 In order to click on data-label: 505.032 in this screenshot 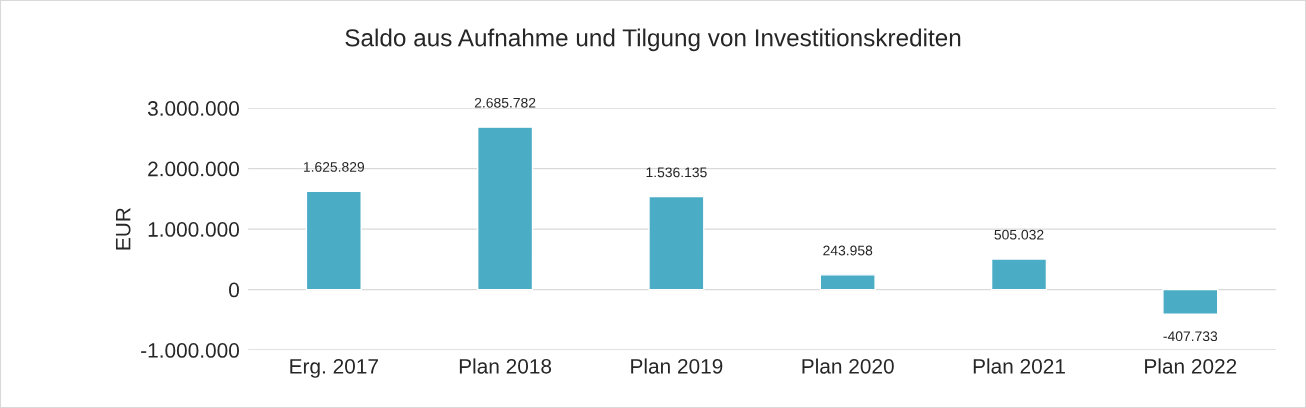, I will do `click(1019, 234)`.